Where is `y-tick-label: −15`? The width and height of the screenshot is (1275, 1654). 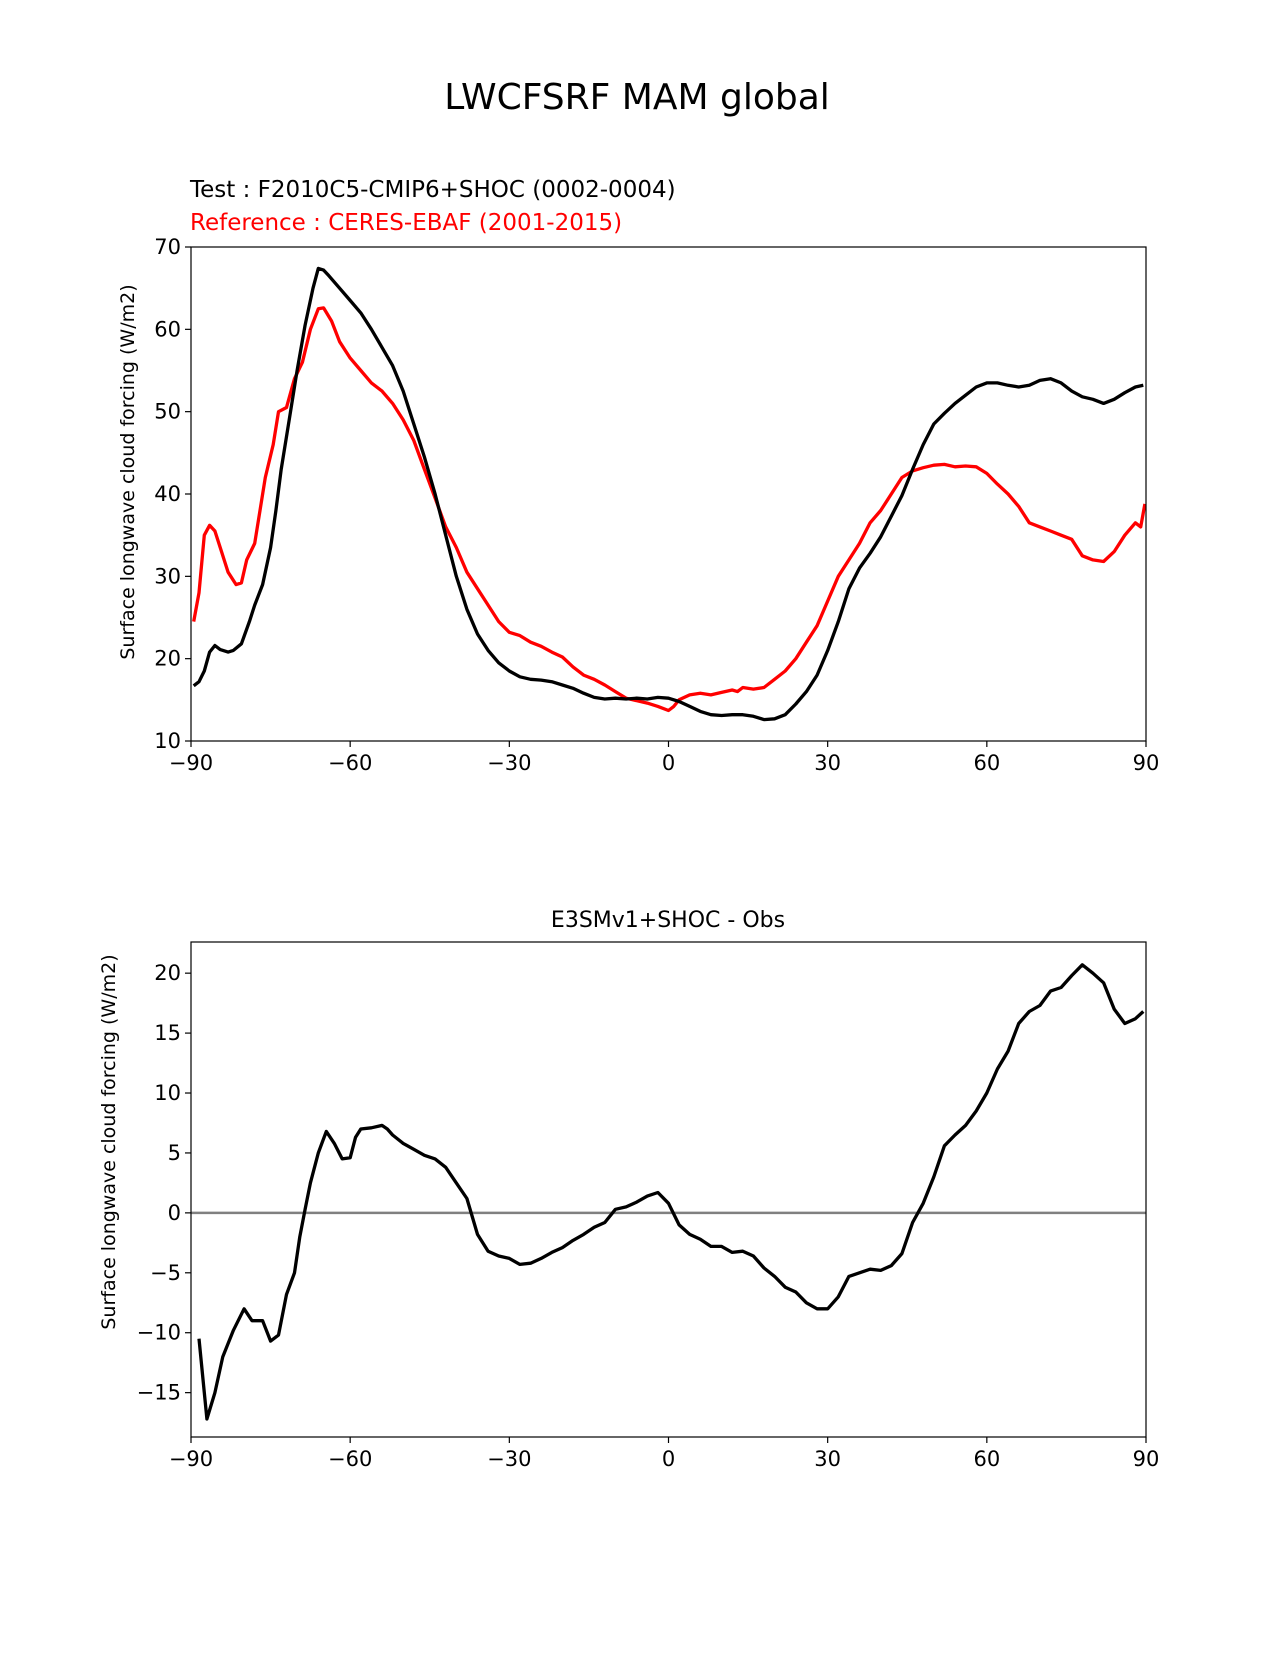 y-tick-label: −15 is located at coordinates (159, 1393).